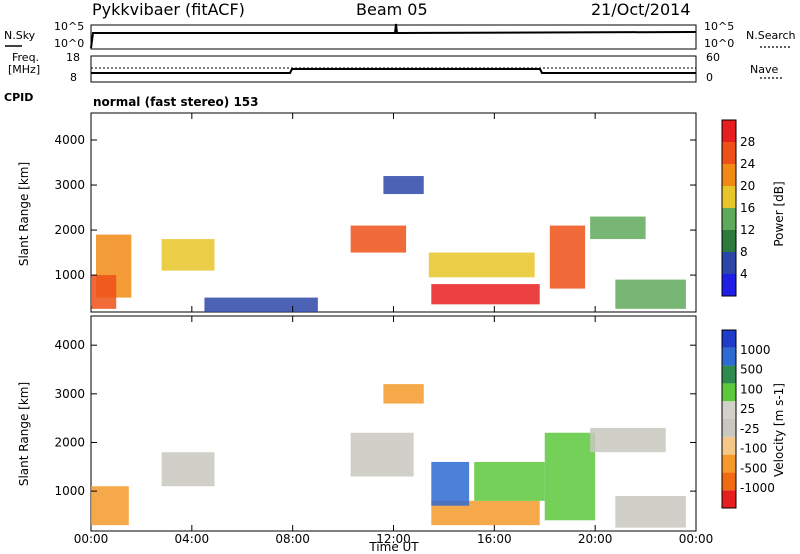 The image size is (800, 554). Describe the element at coordinates (192, 539) in the screenshot. I see `x-tick-label: 04:00` at that location.